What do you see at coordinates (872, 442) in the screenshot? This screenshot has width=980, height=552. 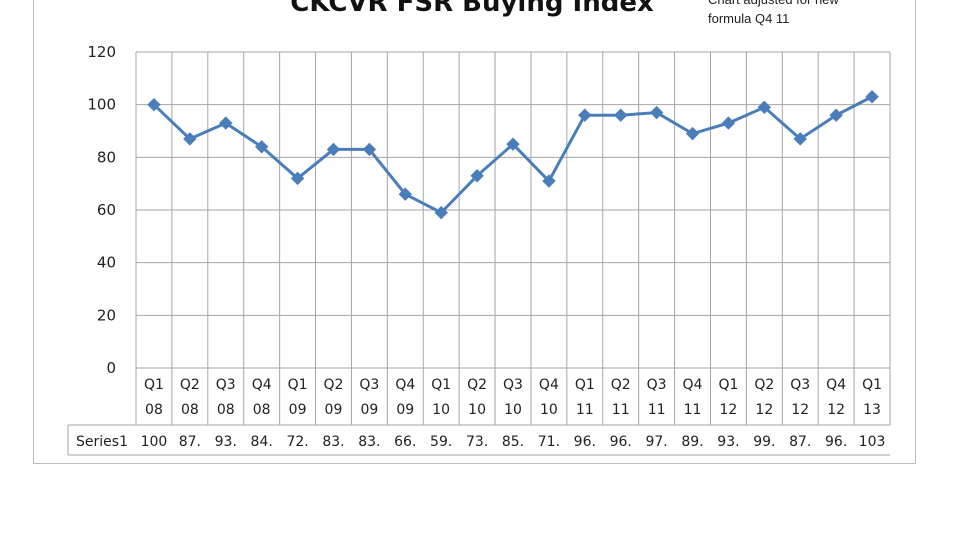 I see `table-value-label: 103` at bounding box center [872, 442].